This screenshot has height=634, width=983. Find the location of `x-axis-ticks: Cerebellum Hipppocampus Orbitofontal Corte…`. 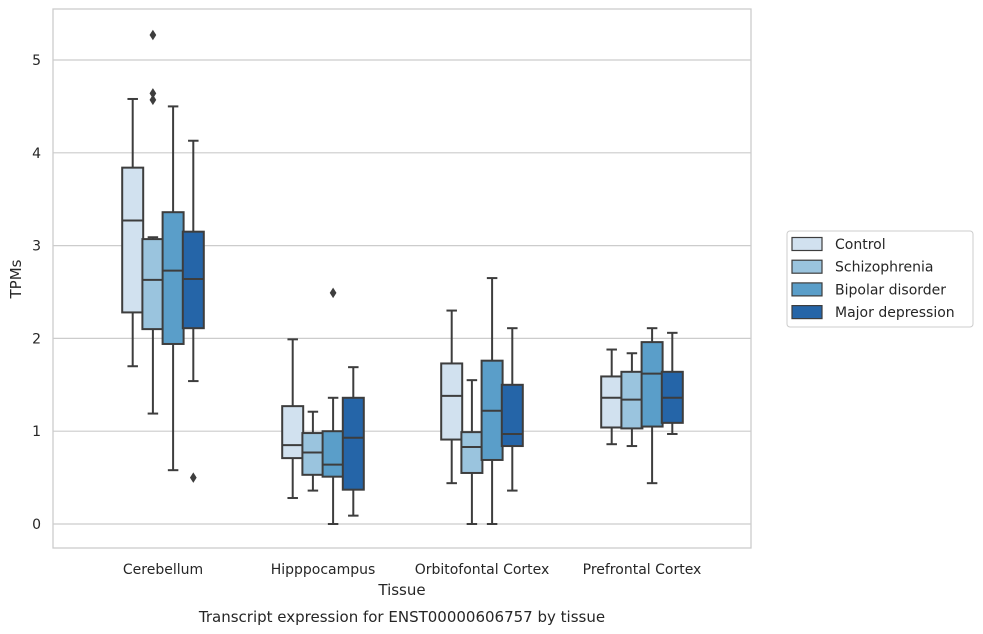

x-axis-ticks: Cerebellum Hipppocampus Orbitofontal Corte… is located at coordinates (412, 570).